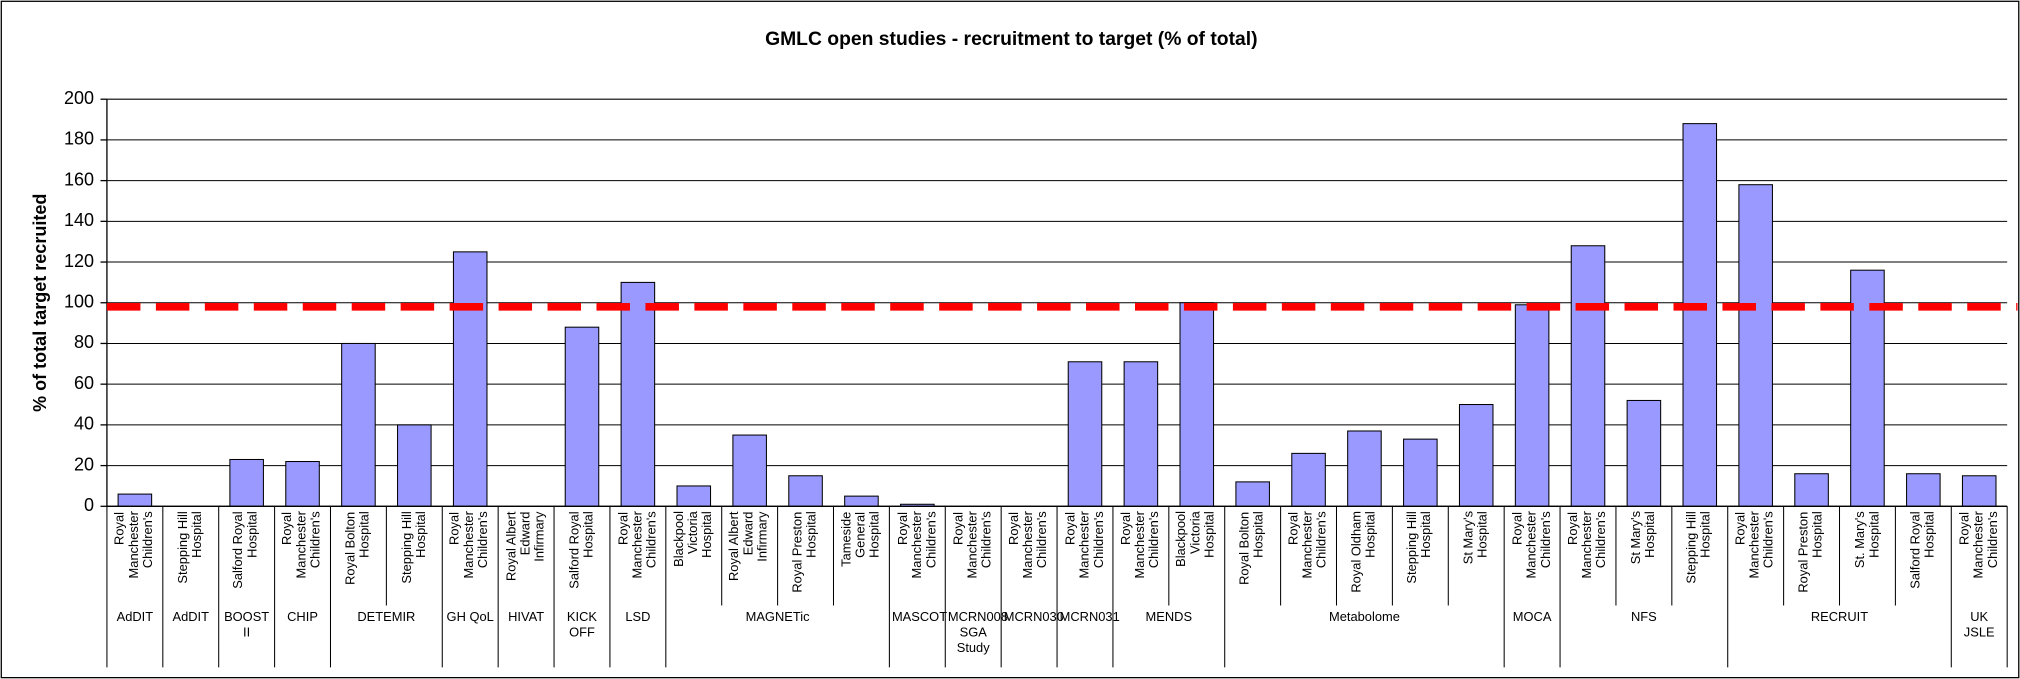 This screenshot has height=679, width=2020. What do you see at coordinates (1811, 552) in the screenshot?
I see `x-tick-label: Royal Preston Hospital` at bounding box center [1811, 552].